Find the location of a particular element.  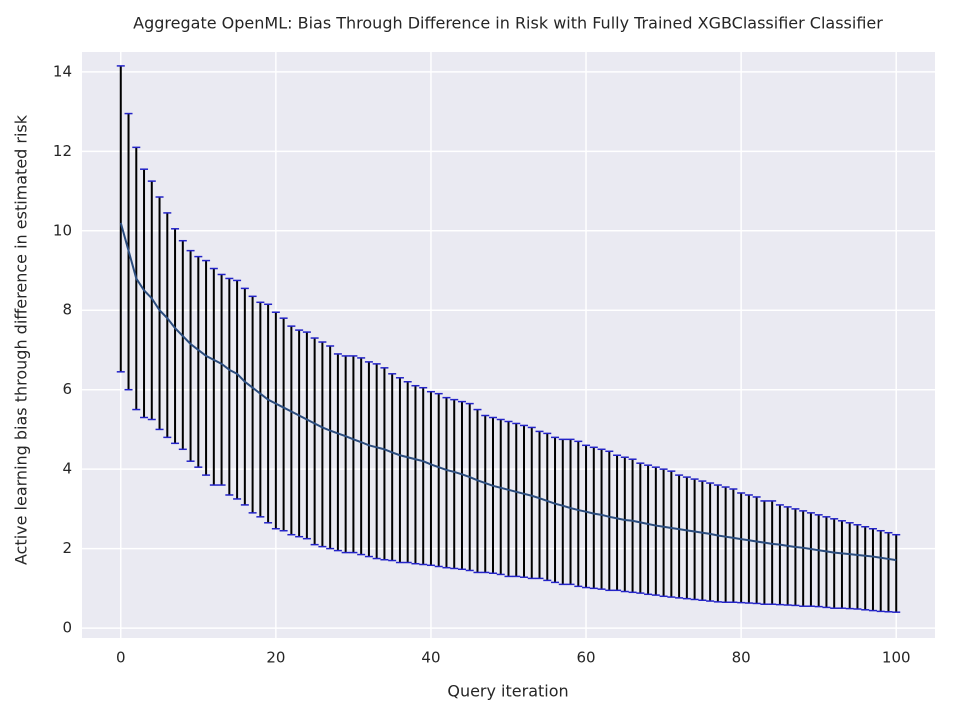

y-tick-label: 2 is located at coordinates (67, 548).